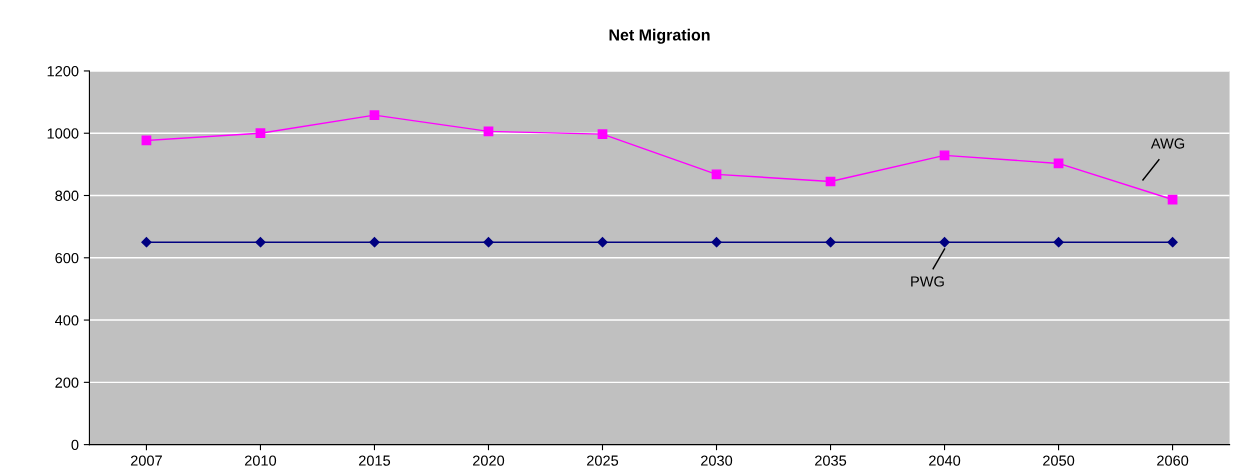 Image resolution: width=1242 pixels, height=473 pixels. I want to click on y-tick-label: 800, so click(67, 195).